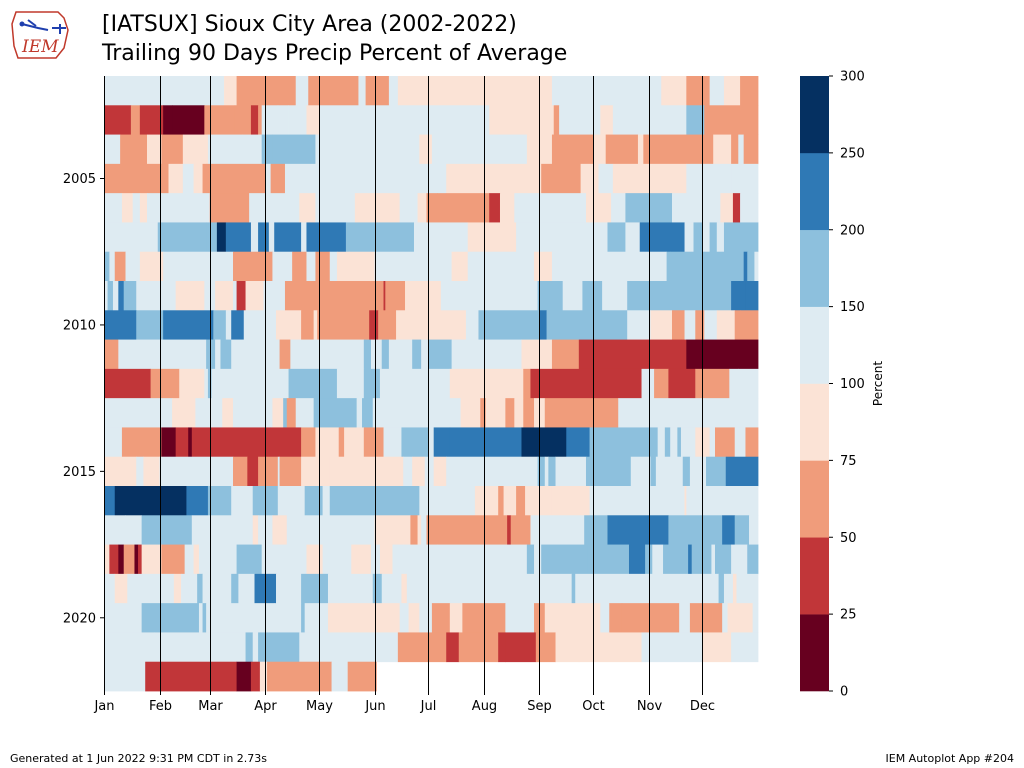 The height and width of the screenshot is (768, 1024). Describe the element at coordinates (832, 385) in the screenshot. I see `colorbar: 0 25 50 75 100 150 200 250 300` at that location.